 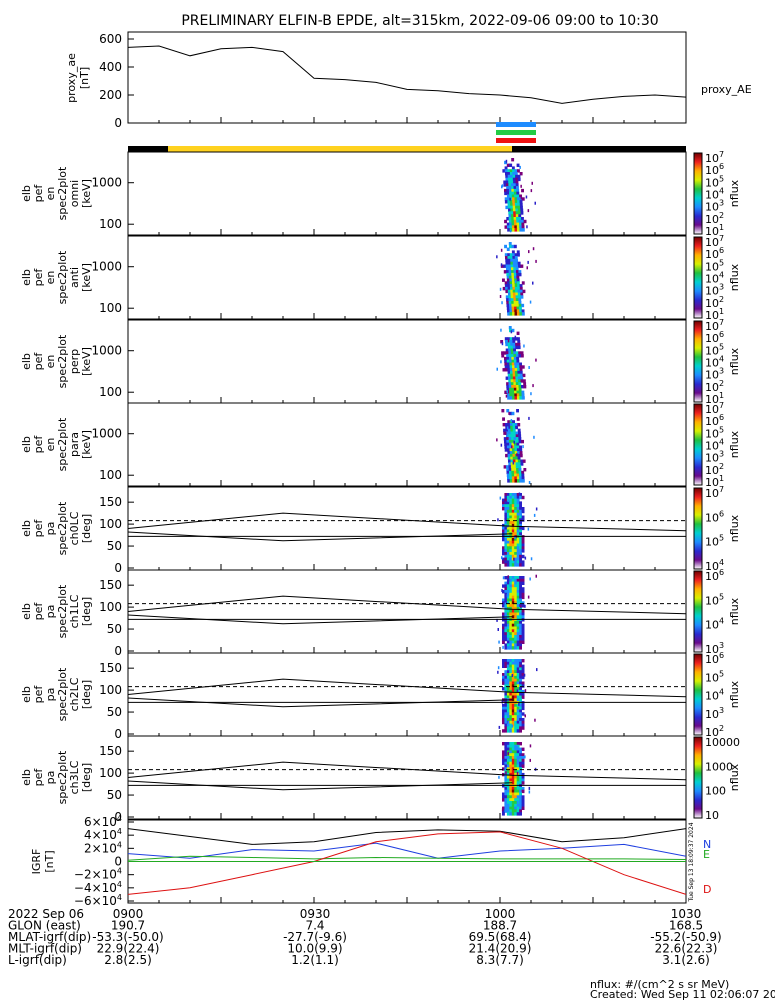 I want to click on legend-bar, so click(x=516, y=132).